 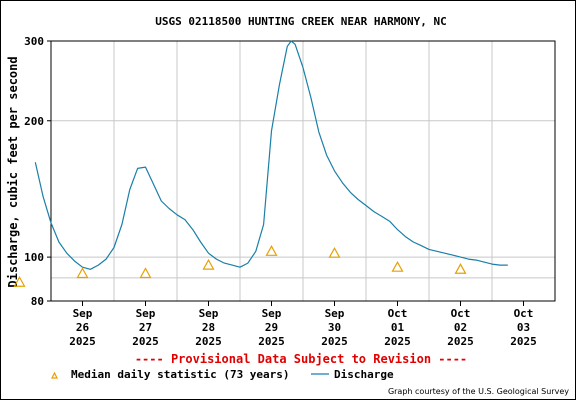 I want to click on y-tick-label: 300, so click(x=34, y=41).